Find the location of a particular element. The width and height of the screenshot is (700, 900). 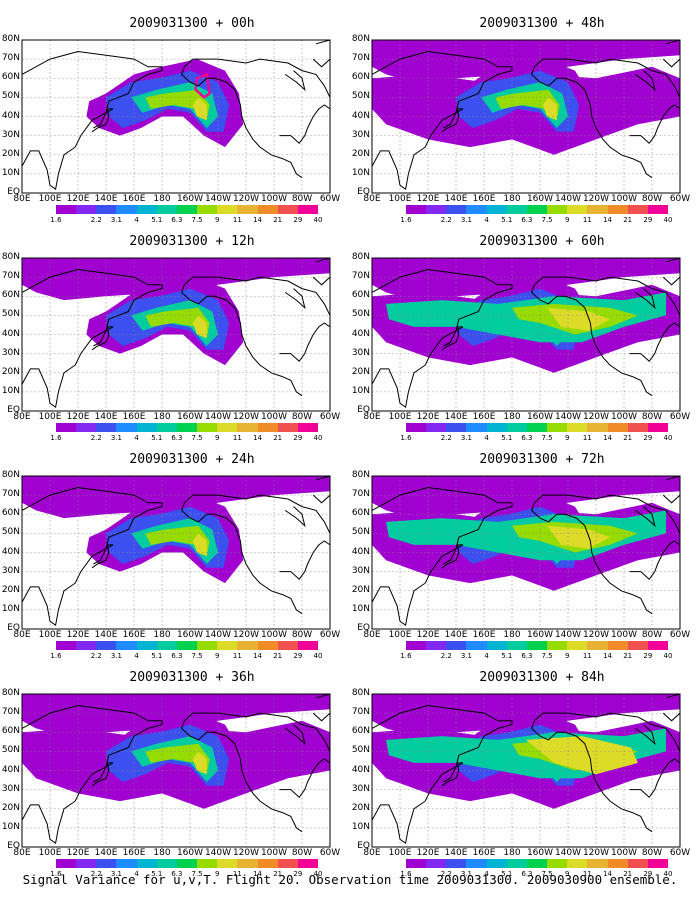

colorbar-label: 9 is located at coordinates (217, 874).